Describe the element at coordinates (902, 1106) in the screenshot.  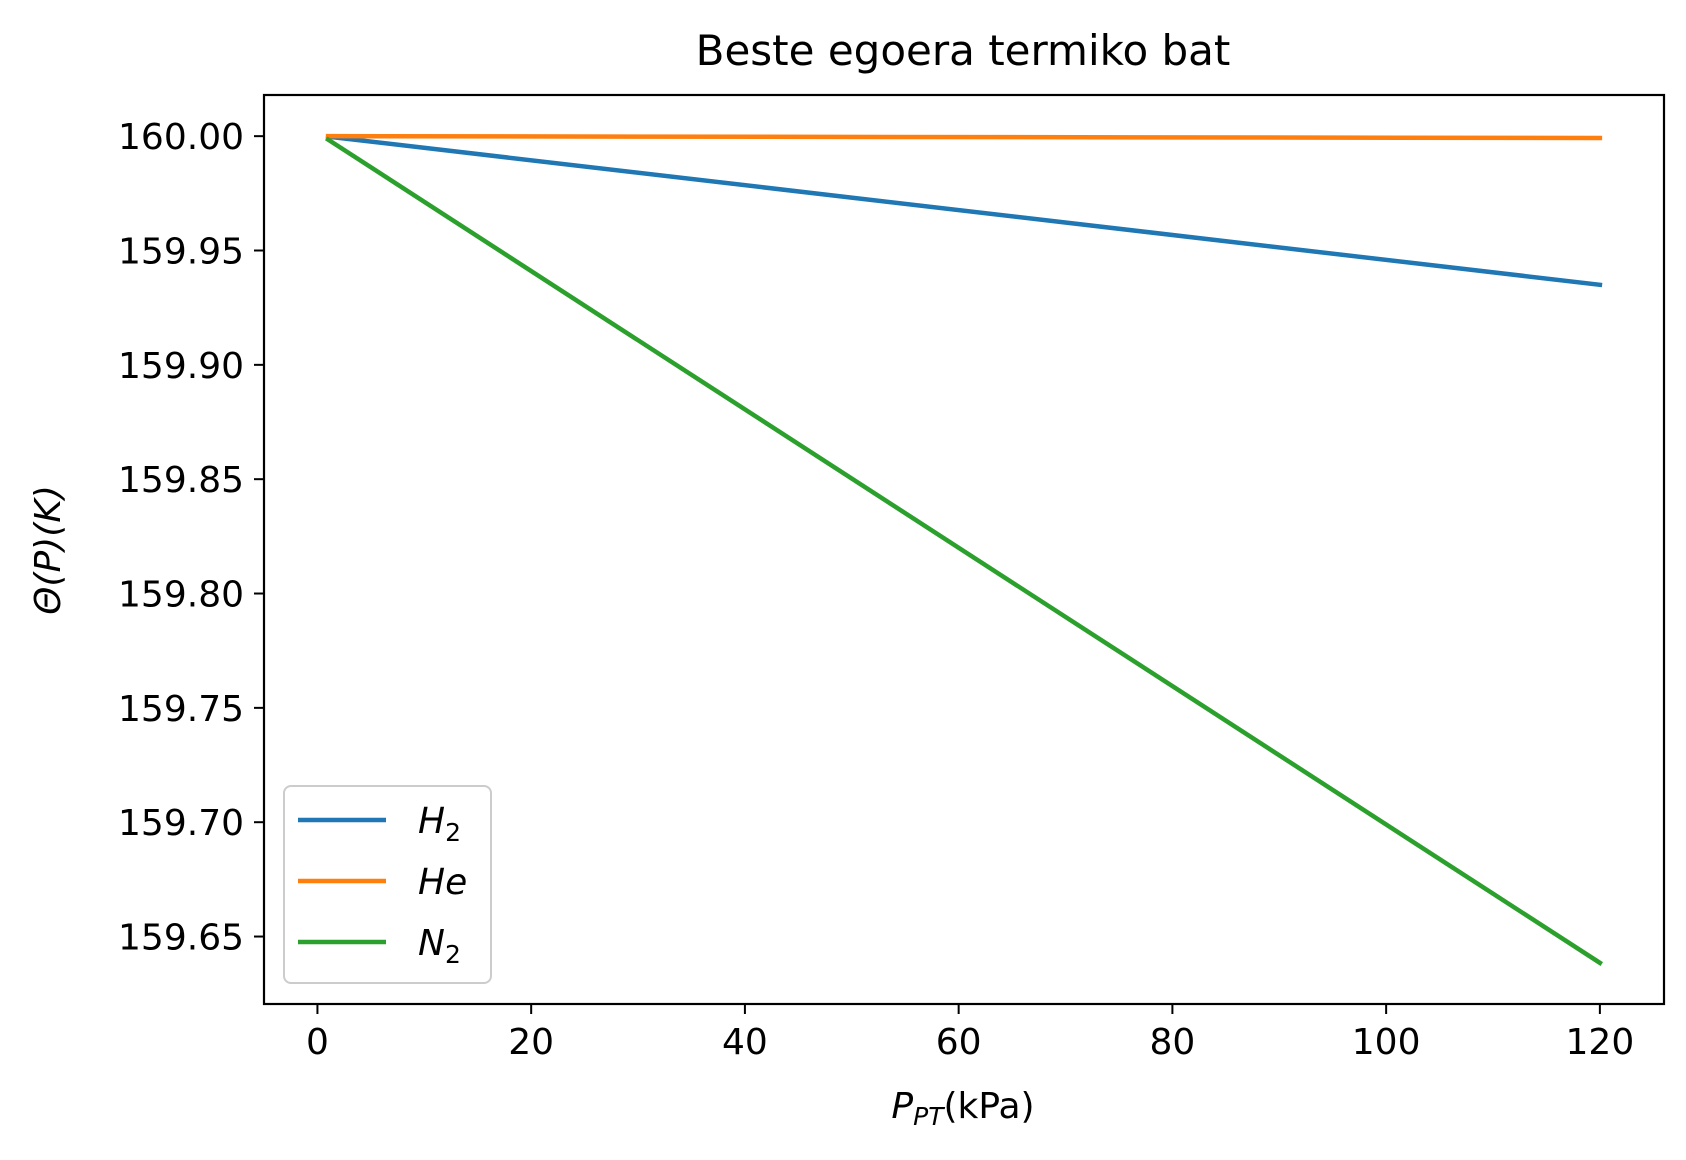
I see `x-axis-label-main: P` at that location.